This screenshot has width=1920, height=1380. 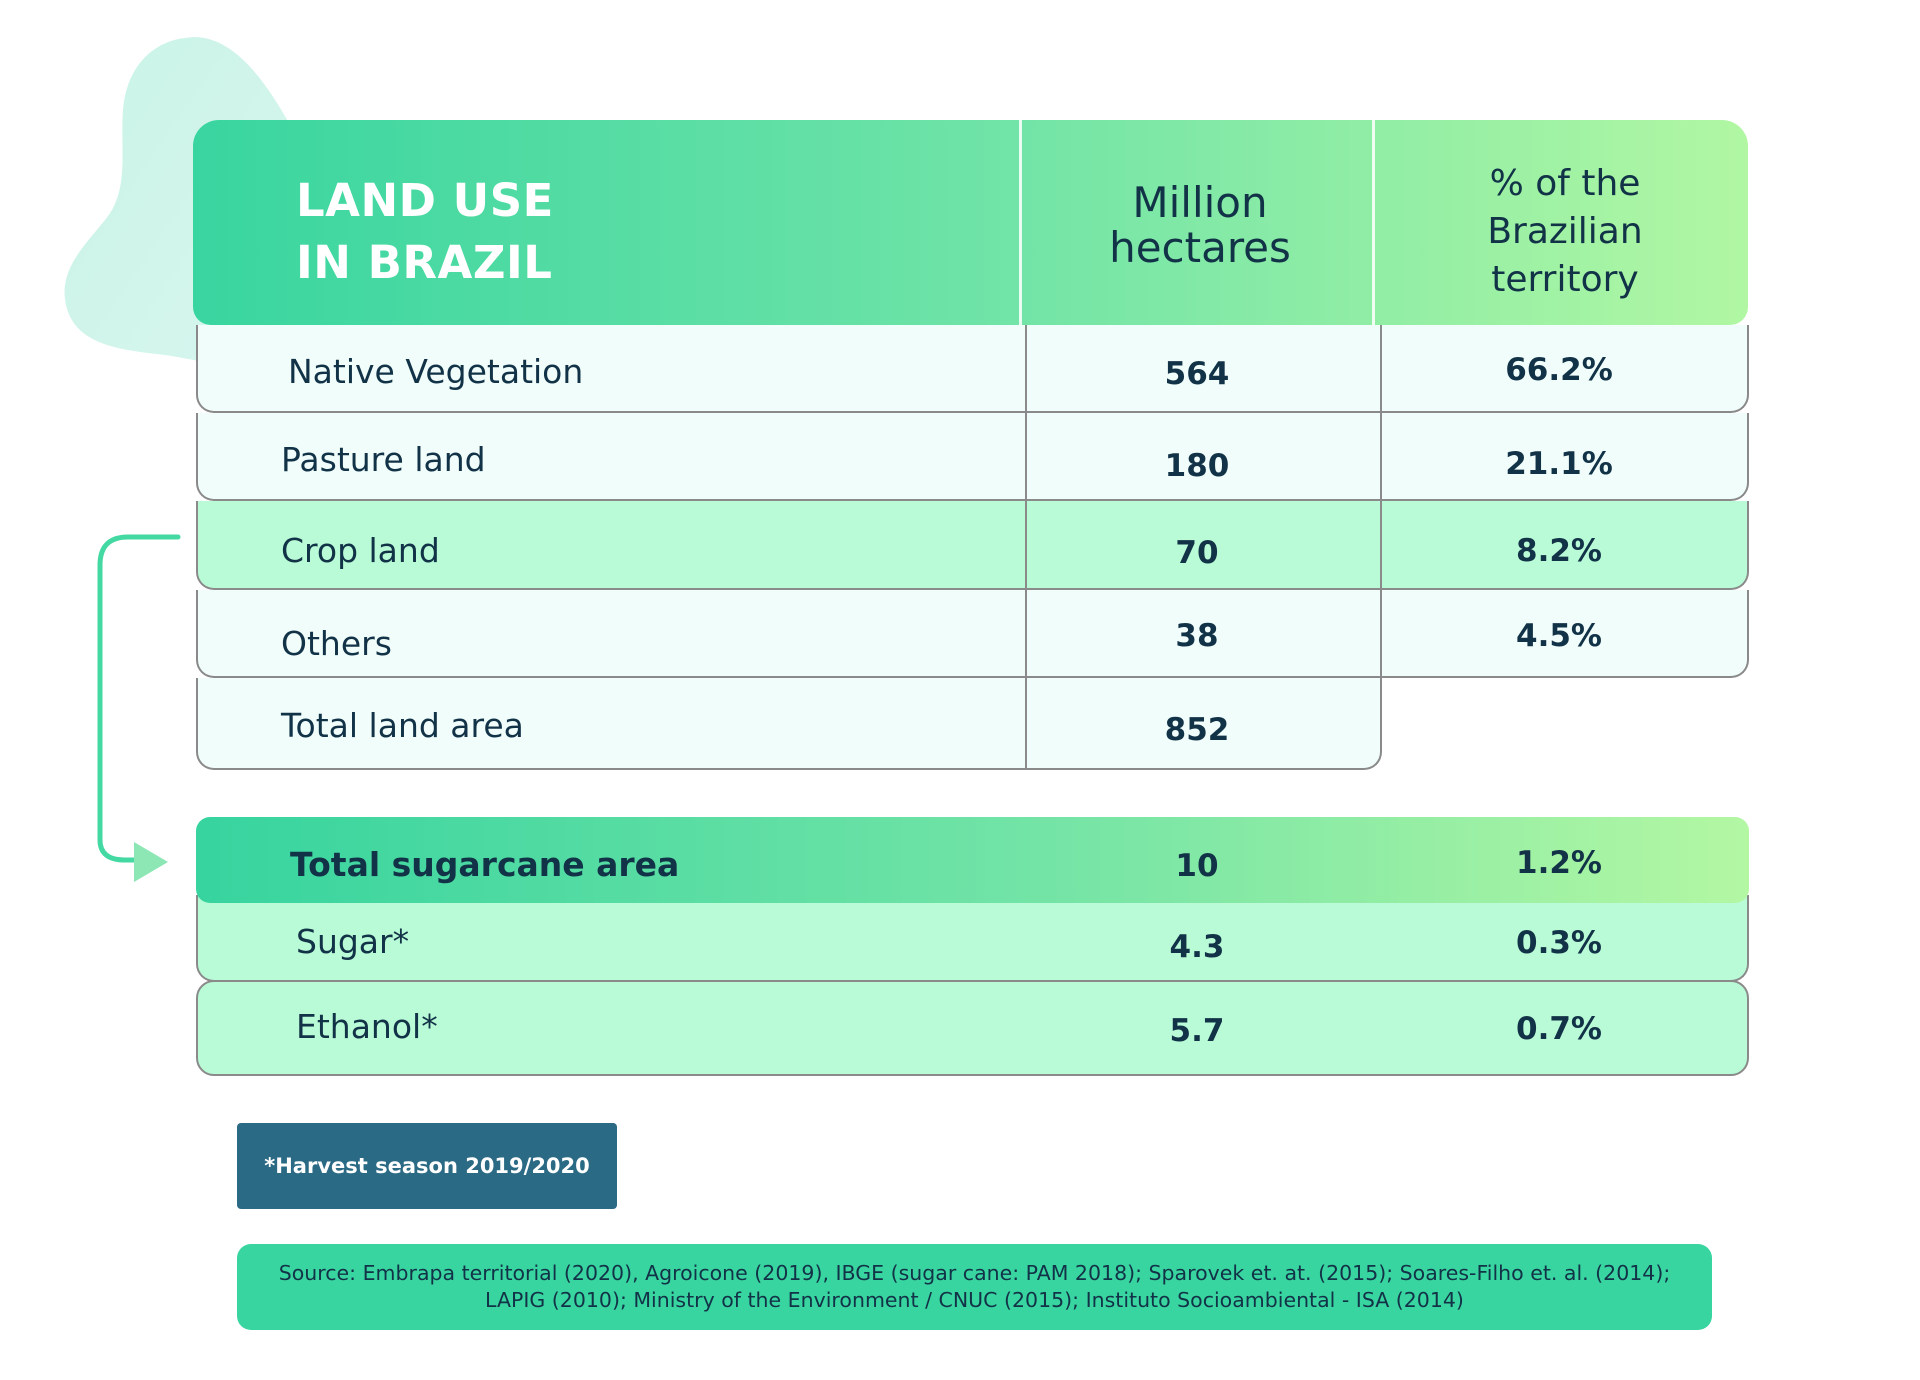 I want to click on column-header-line: Brazilian, so click(x=1565, y=231).